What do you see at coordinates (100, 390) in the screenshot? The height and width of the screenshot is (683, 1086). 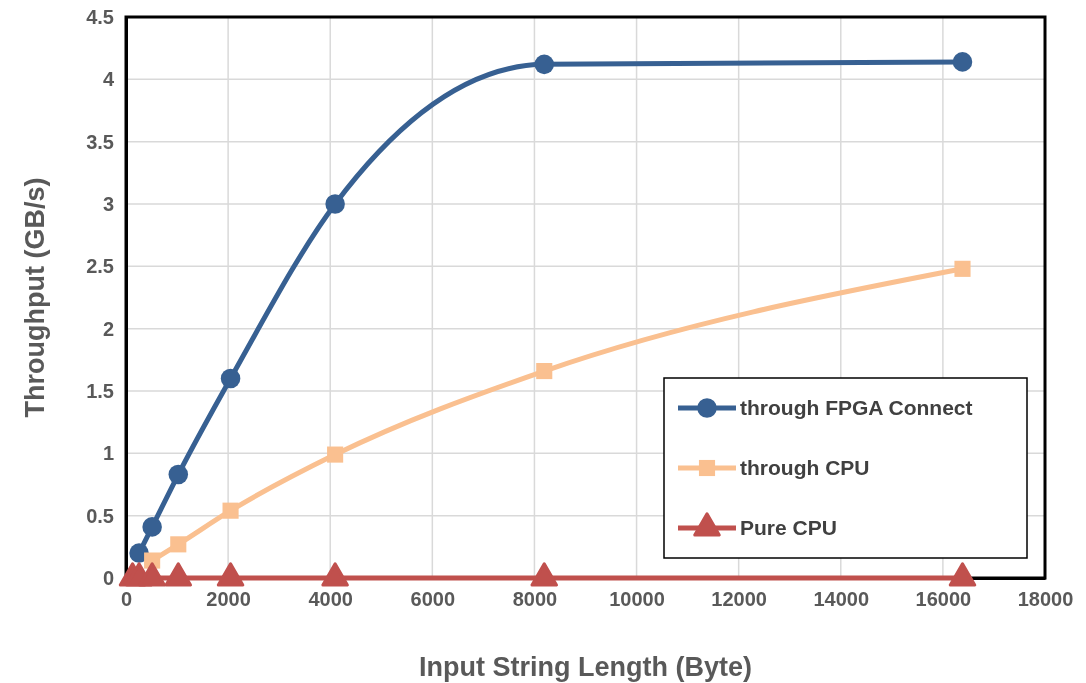 I see `y-tick-label: 1.5` at bounding box center [100, 390].